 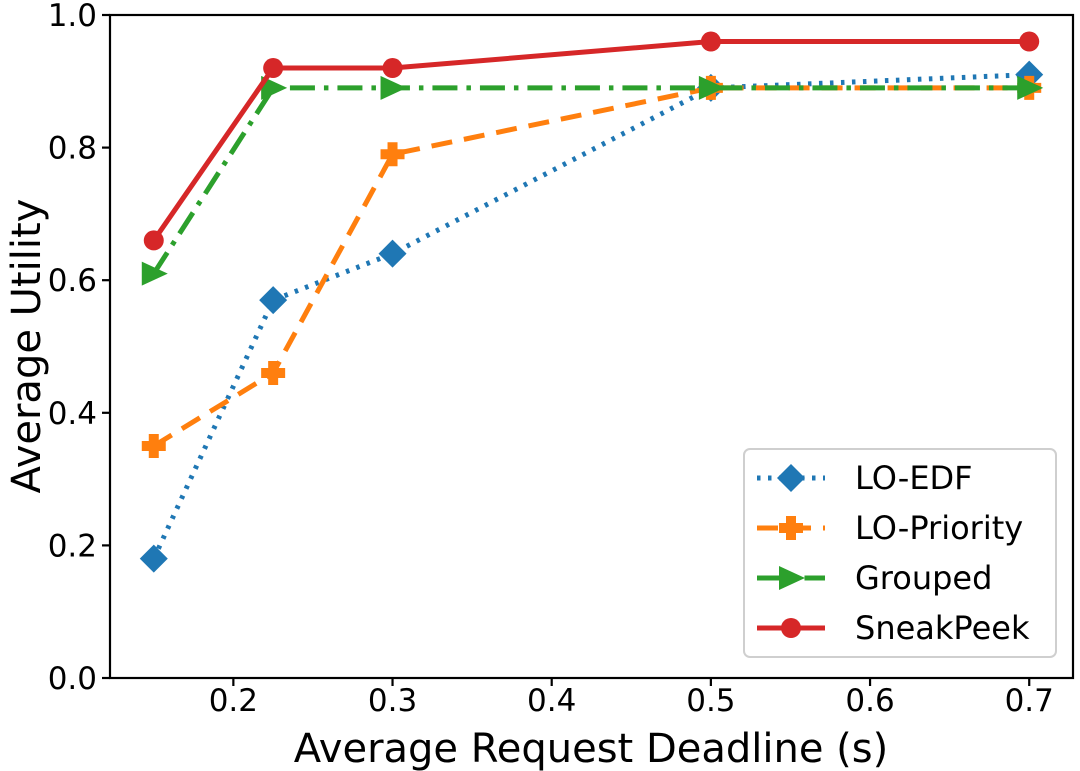 I want to click on legend-item-label: SneakPeek, so click(x=942, y=628).